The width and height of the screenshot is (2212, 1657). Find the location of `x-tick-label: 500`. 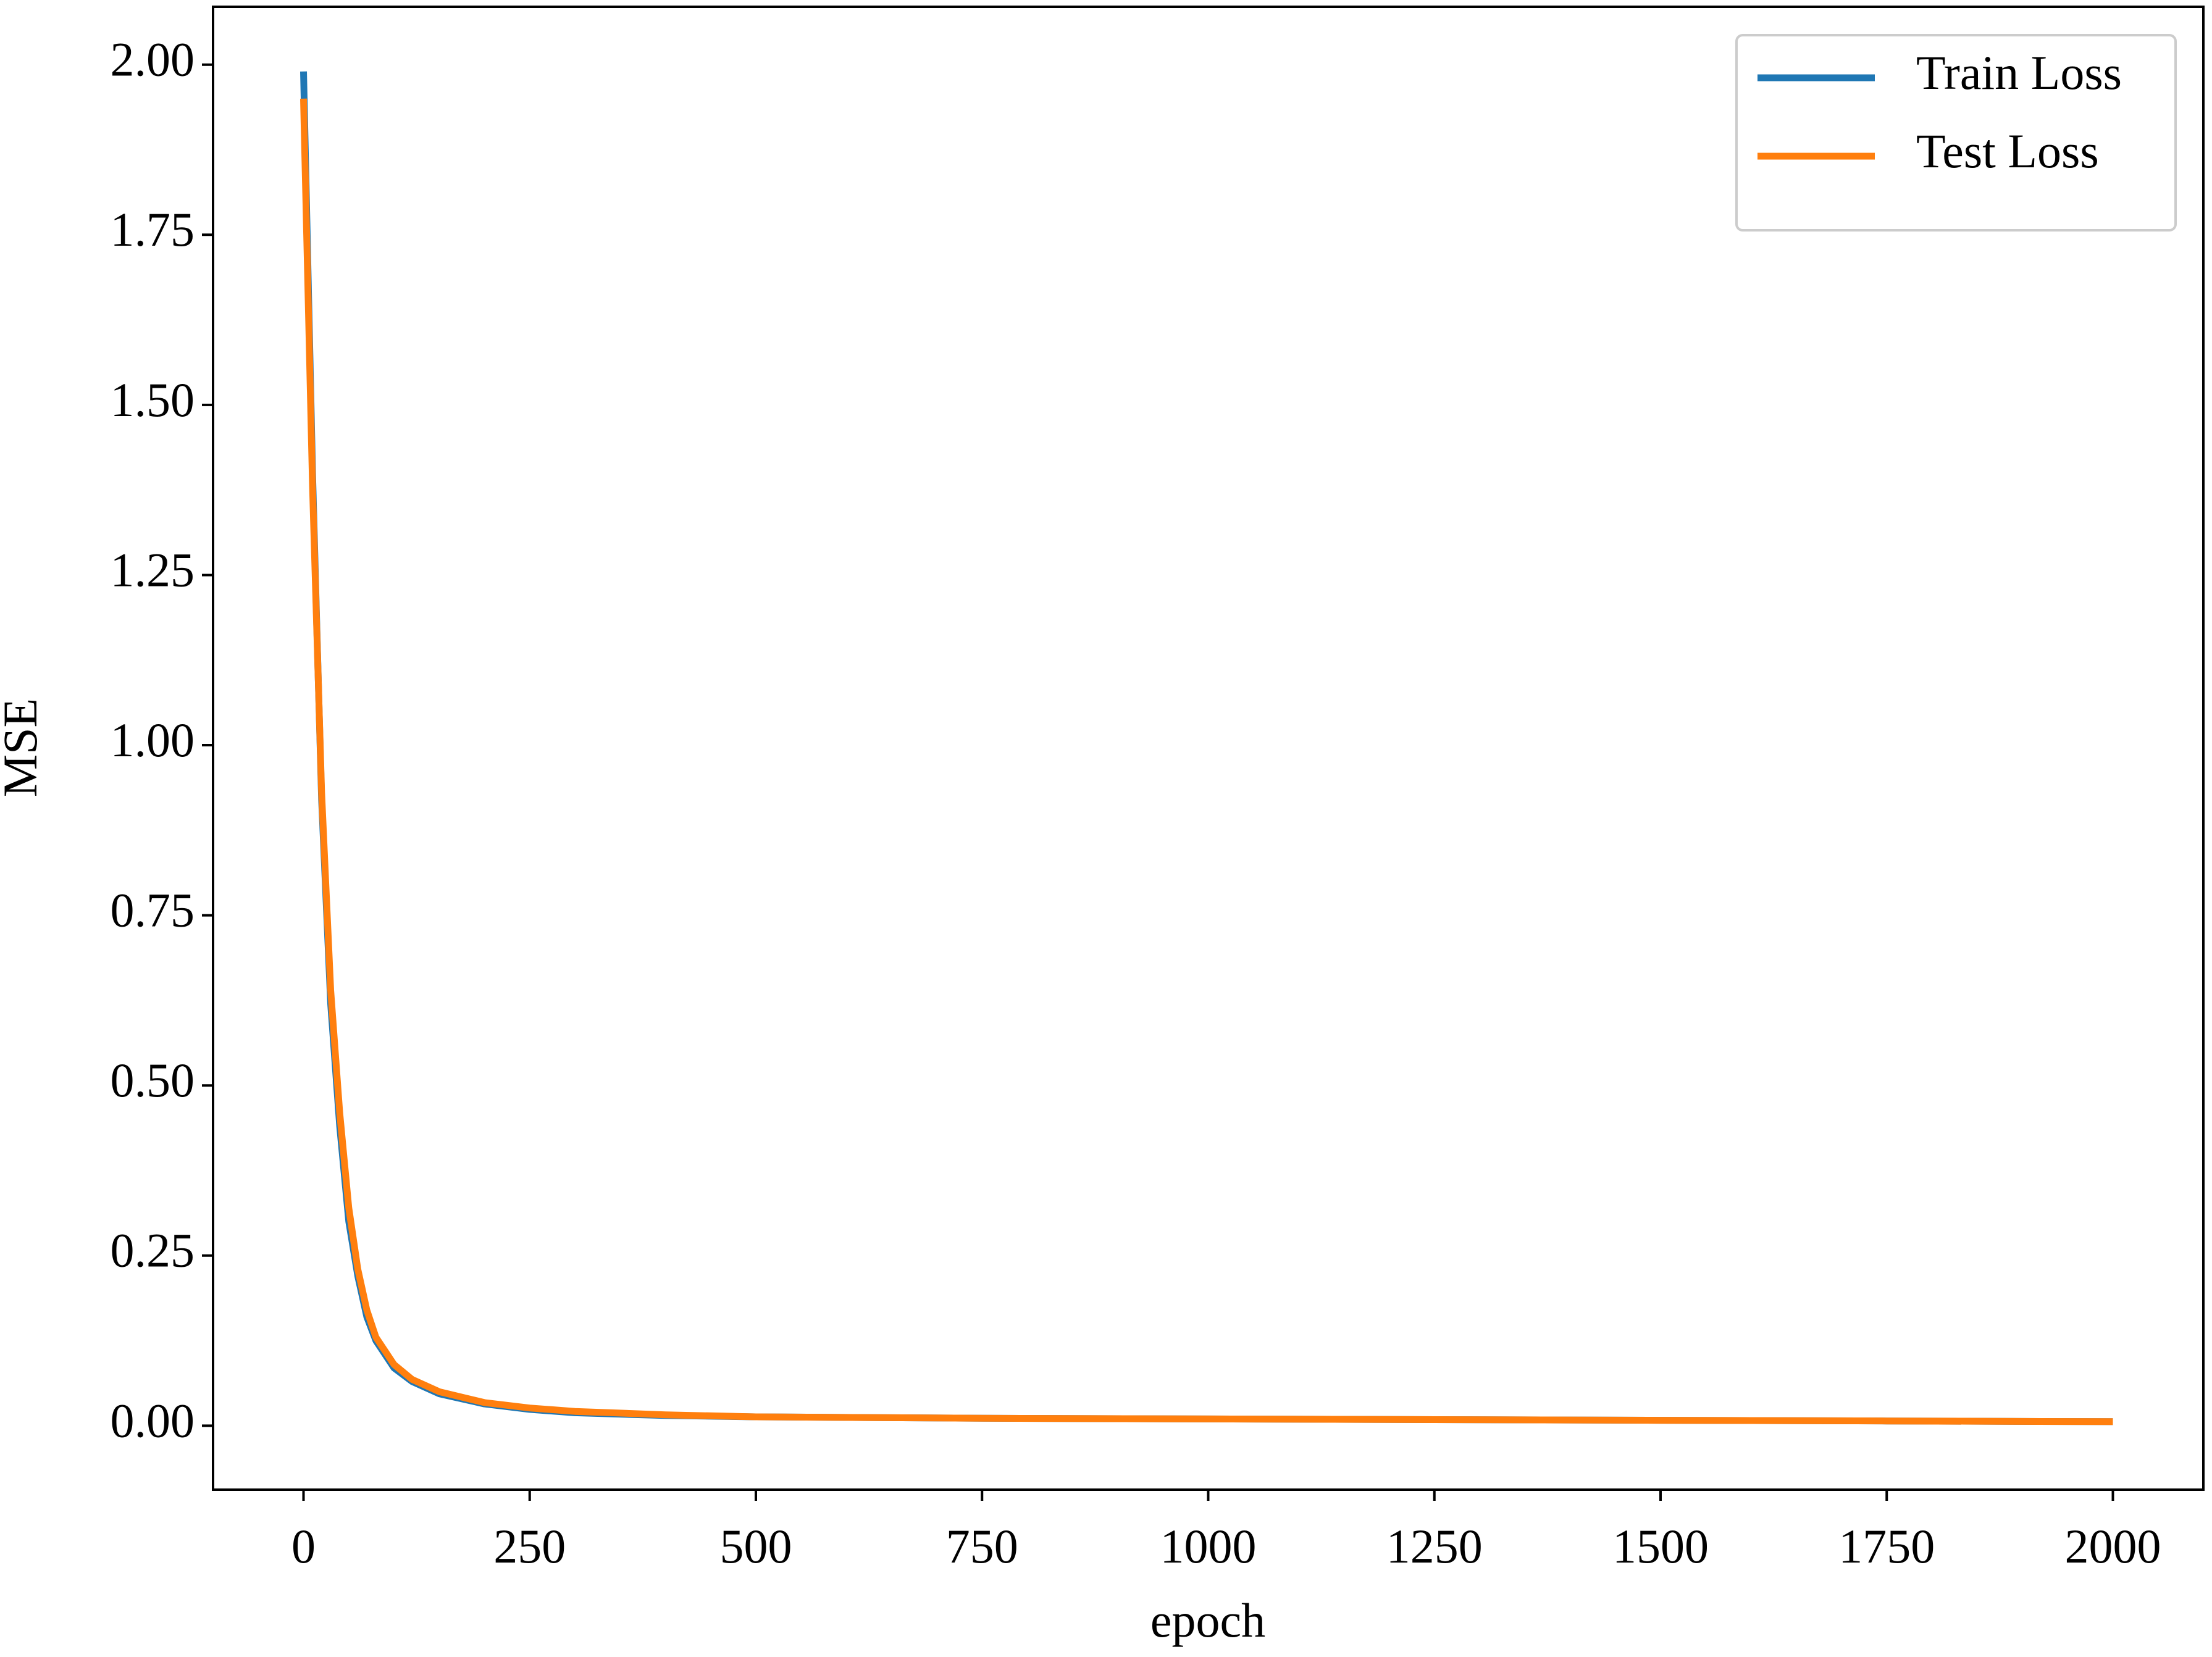

x-tick-label: 500 is located at coordinates (756, 1546).